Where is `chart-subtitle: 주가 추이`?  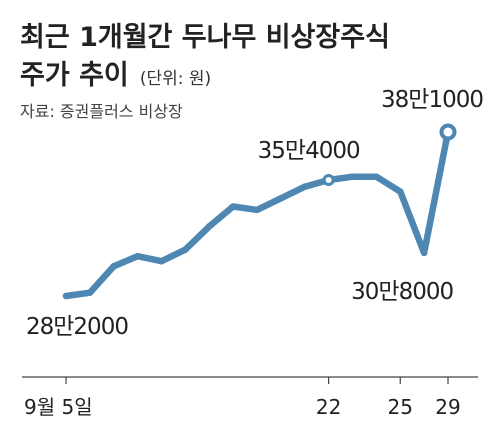
chart-subtitle: 주가 추이 is located at coordinates (74, 75).